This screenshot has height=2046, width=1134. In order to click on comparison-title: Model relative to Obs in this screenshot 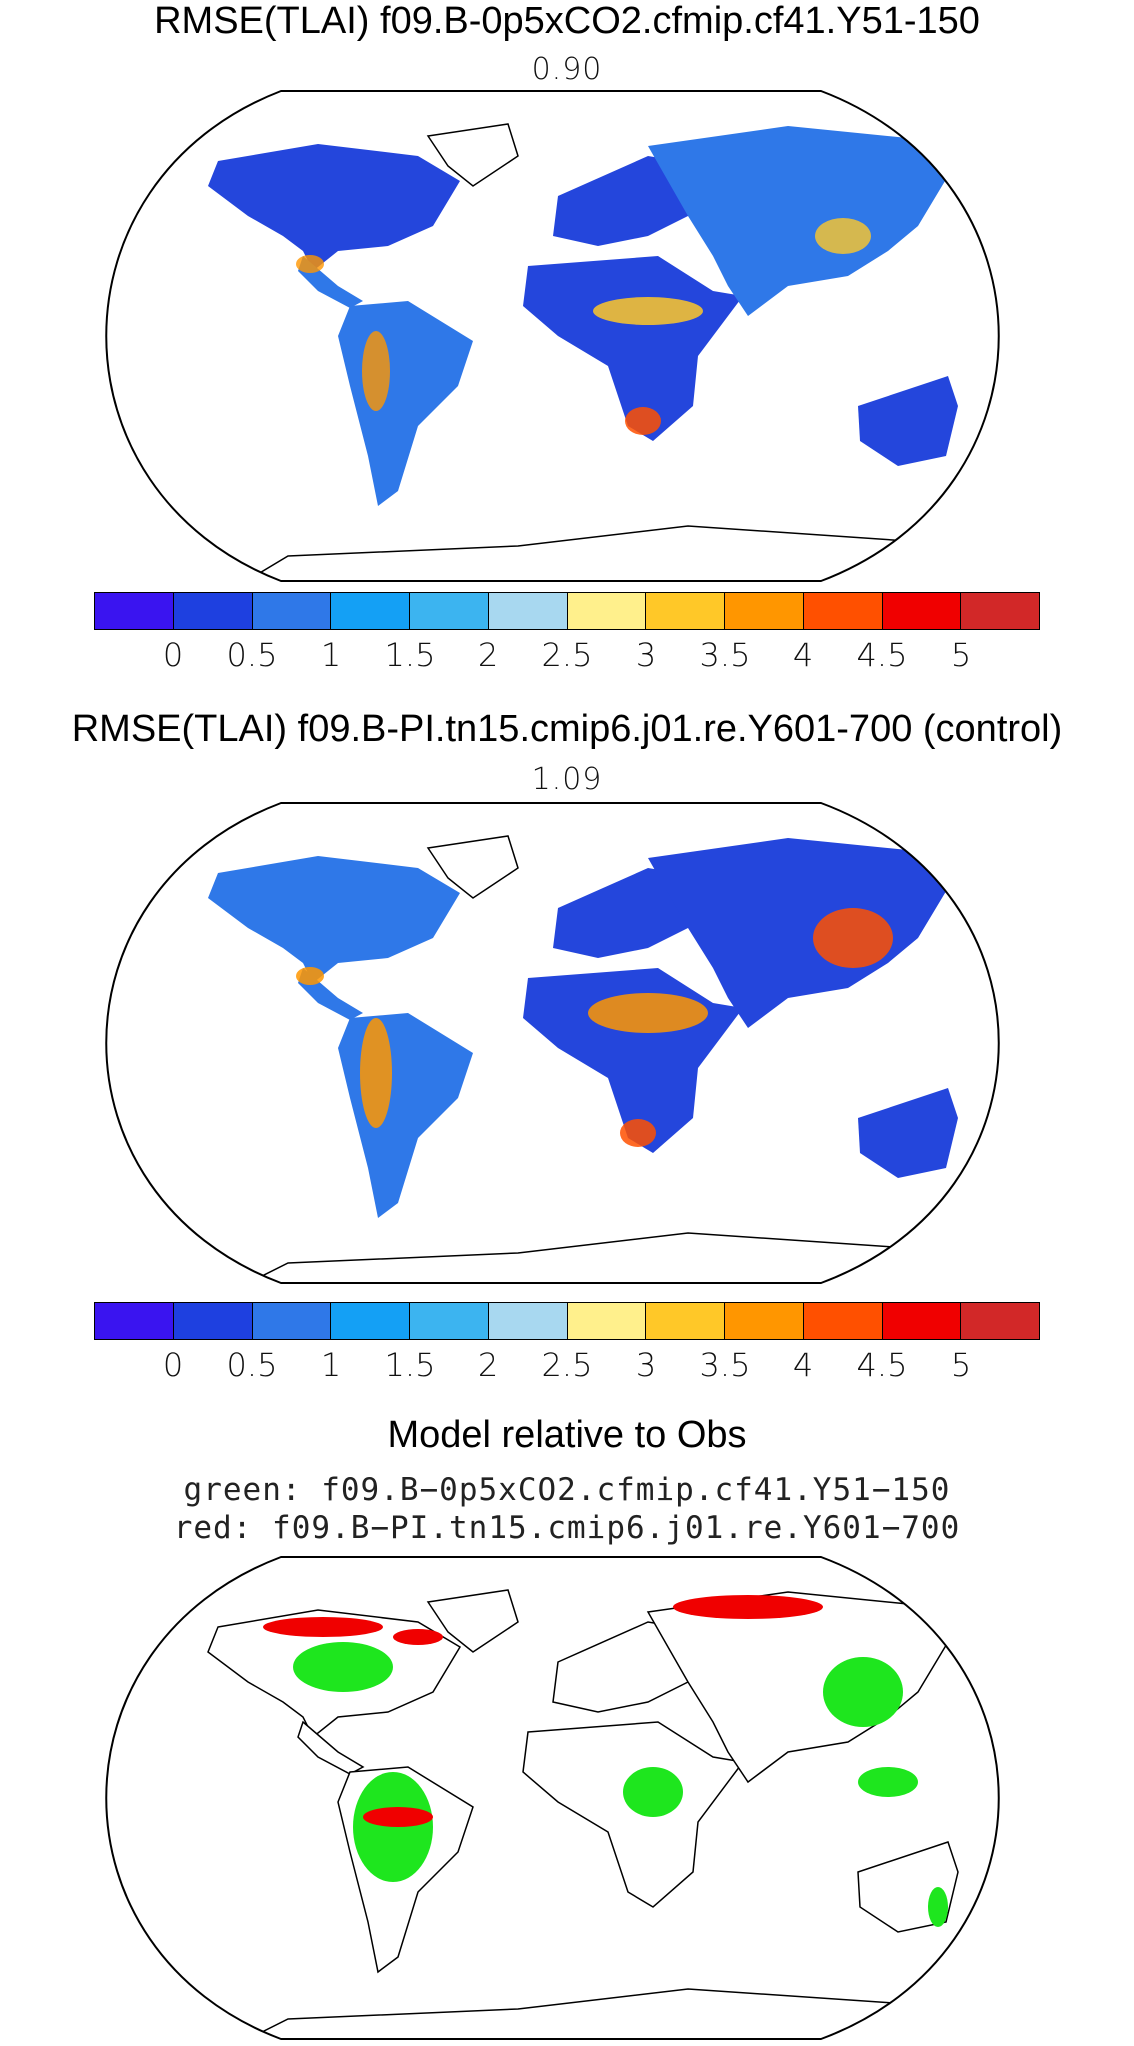, I will do `click(567, 1435)`.